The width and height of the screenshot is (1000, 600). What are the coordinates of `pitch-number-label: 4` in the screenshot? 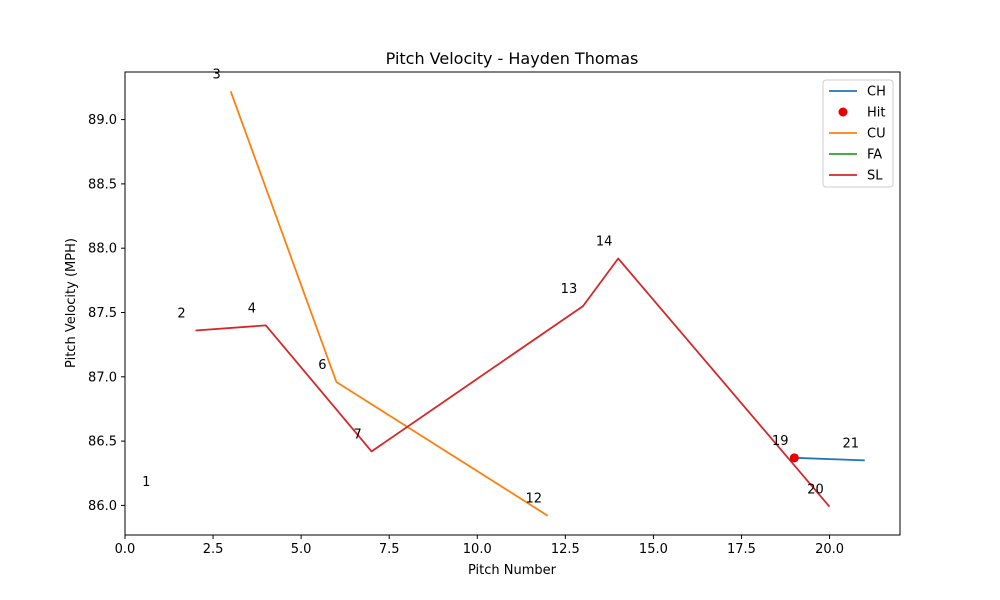 It's located at (252, 308).